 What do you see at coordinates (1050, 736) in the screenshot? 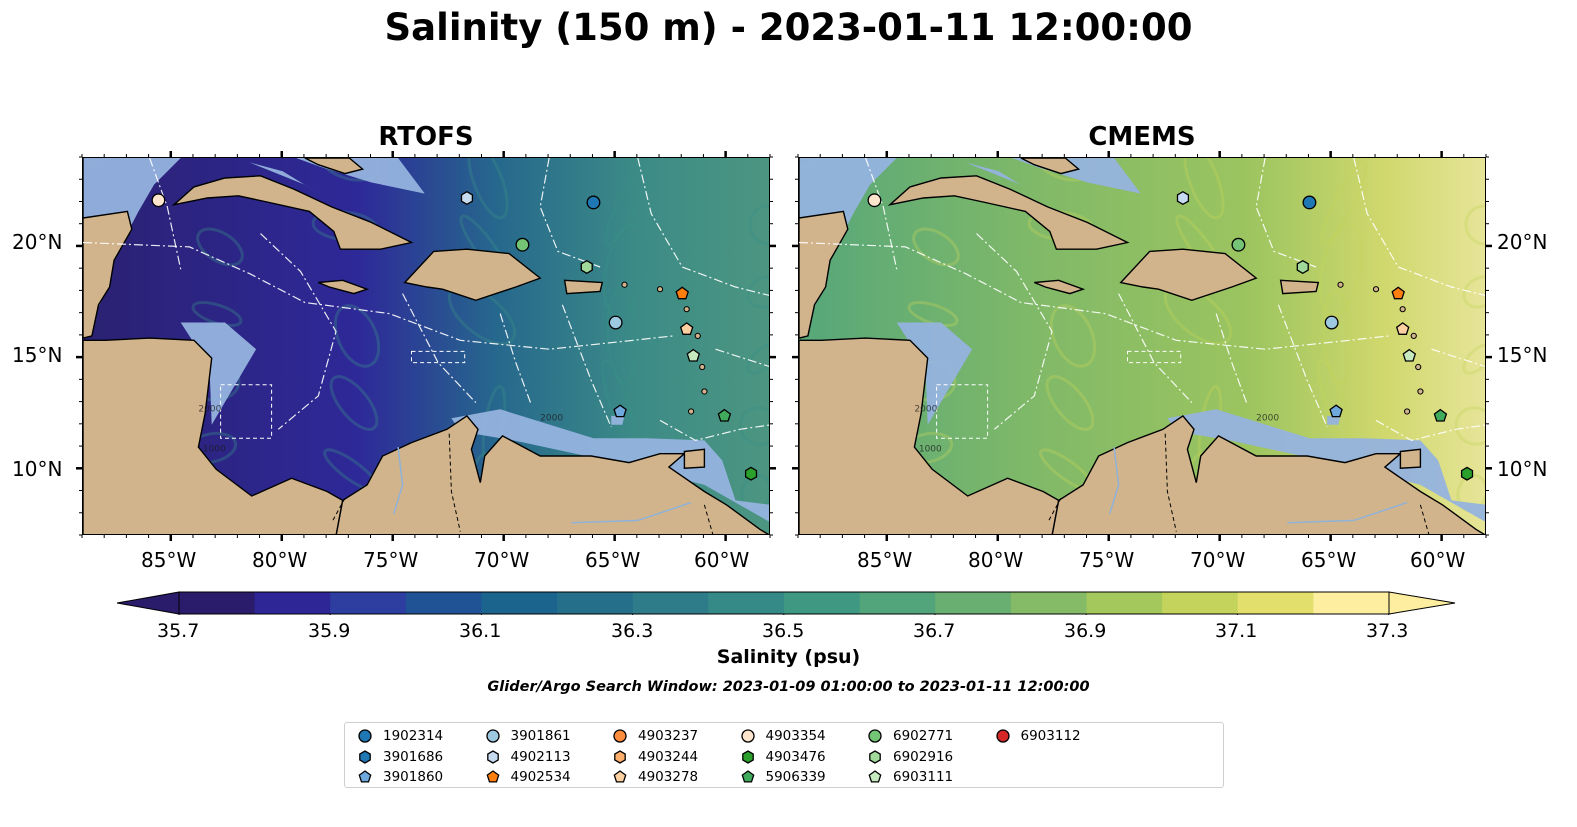
I see `legend-label: 6903112` at bounding box center [1050, 736].